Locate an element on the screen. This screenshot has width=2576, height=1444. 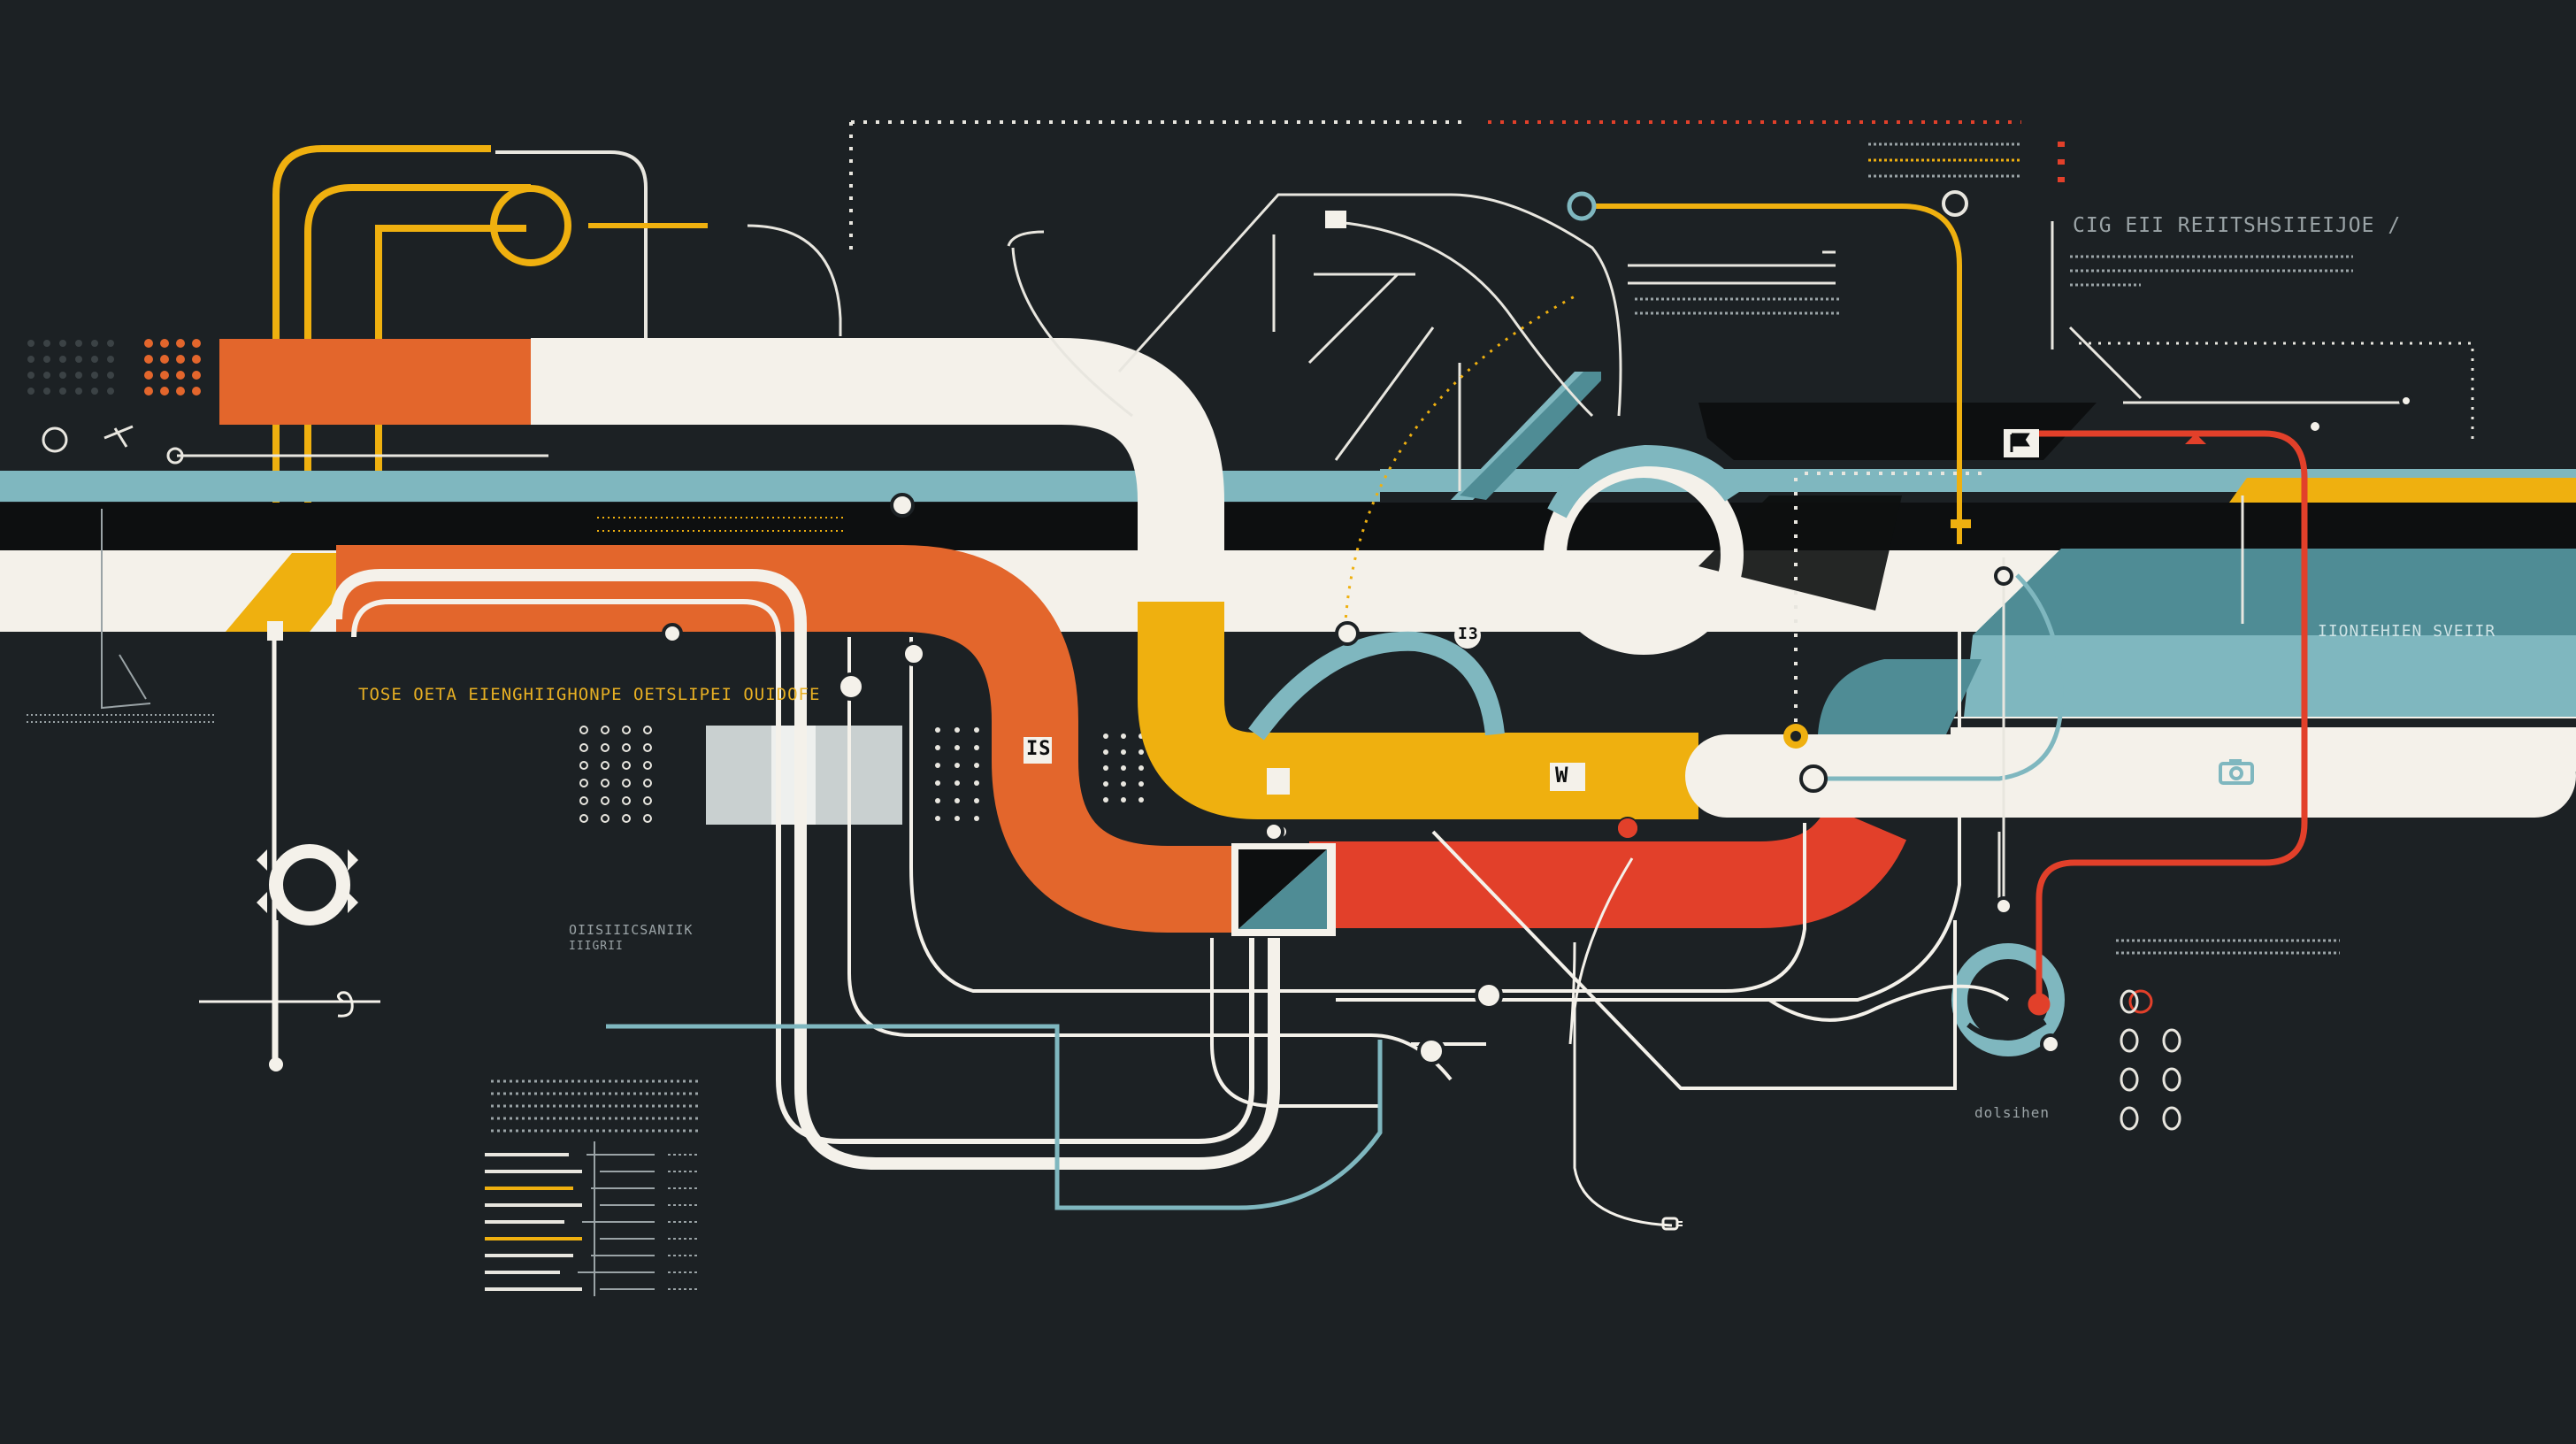
flag-icon is located at coordinates (2021, 444).